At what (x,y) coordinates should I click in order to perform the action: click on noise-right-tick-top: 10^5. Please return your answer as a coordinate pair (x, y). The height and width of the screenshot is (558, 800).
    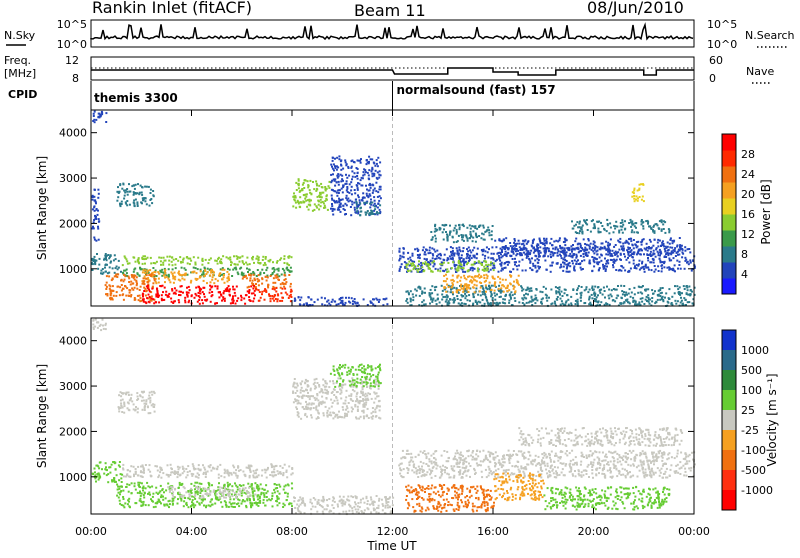
    Looking at the image, I should click on (722, 24).